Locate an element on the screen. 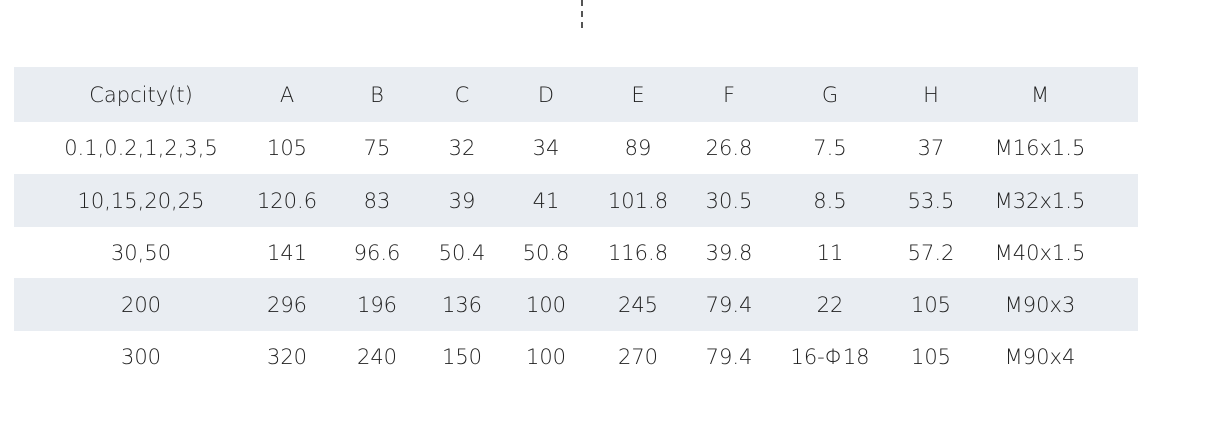  table-cell: 39.8 is located at coordinates (729, 252).